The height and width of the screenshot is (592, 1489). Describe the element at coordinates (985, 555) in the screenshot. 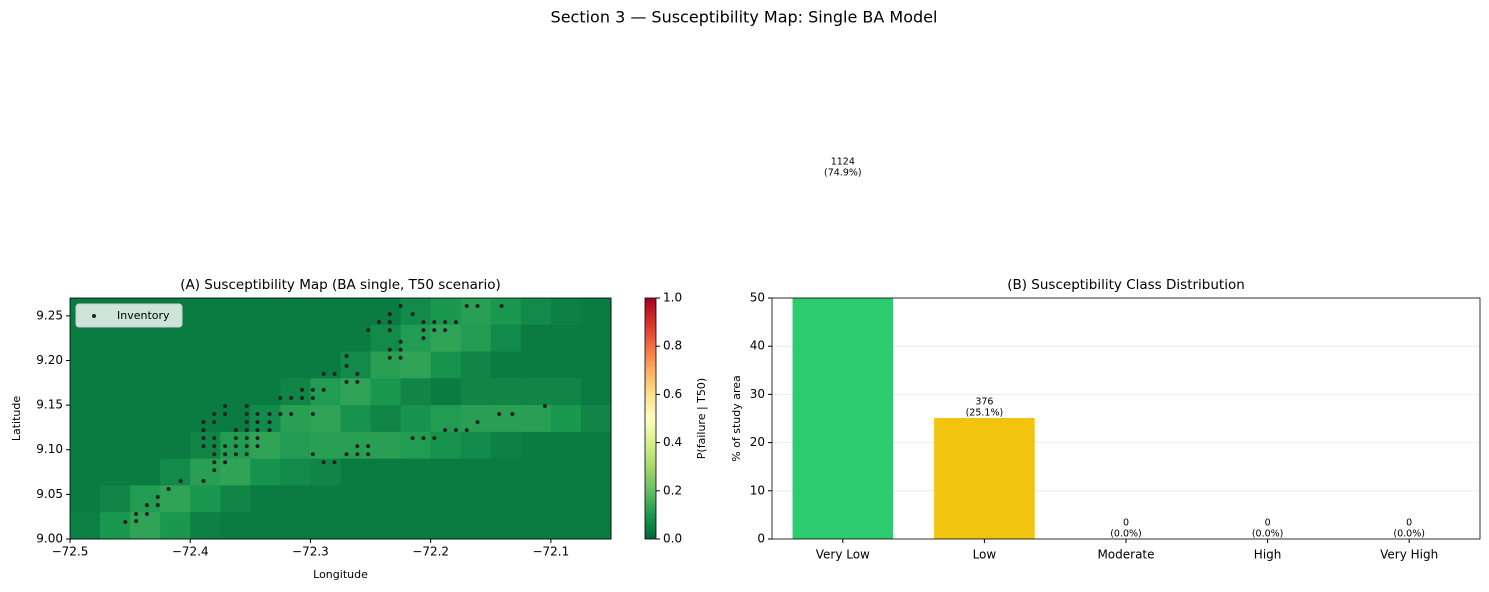

I see `x-tick-label: Low` at that location.